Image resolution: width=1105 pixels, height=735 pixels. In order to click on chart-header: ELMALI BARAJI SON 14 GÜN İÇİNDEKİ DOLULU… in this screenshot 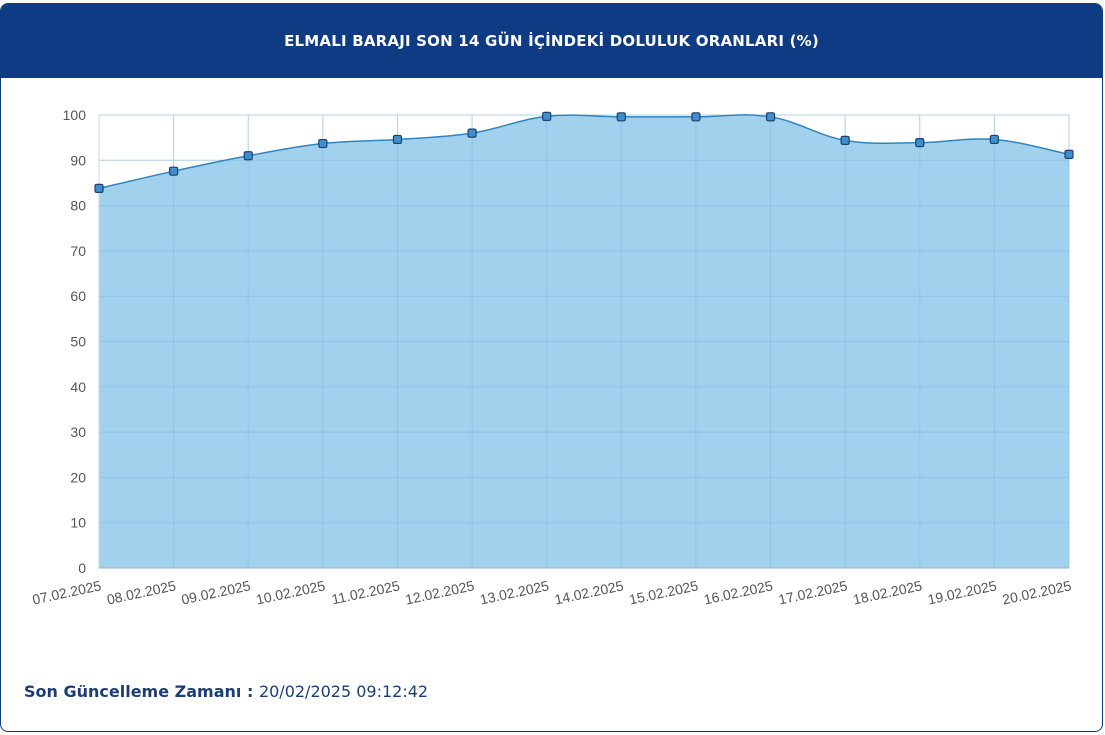, I will do `click(551, 41)`.